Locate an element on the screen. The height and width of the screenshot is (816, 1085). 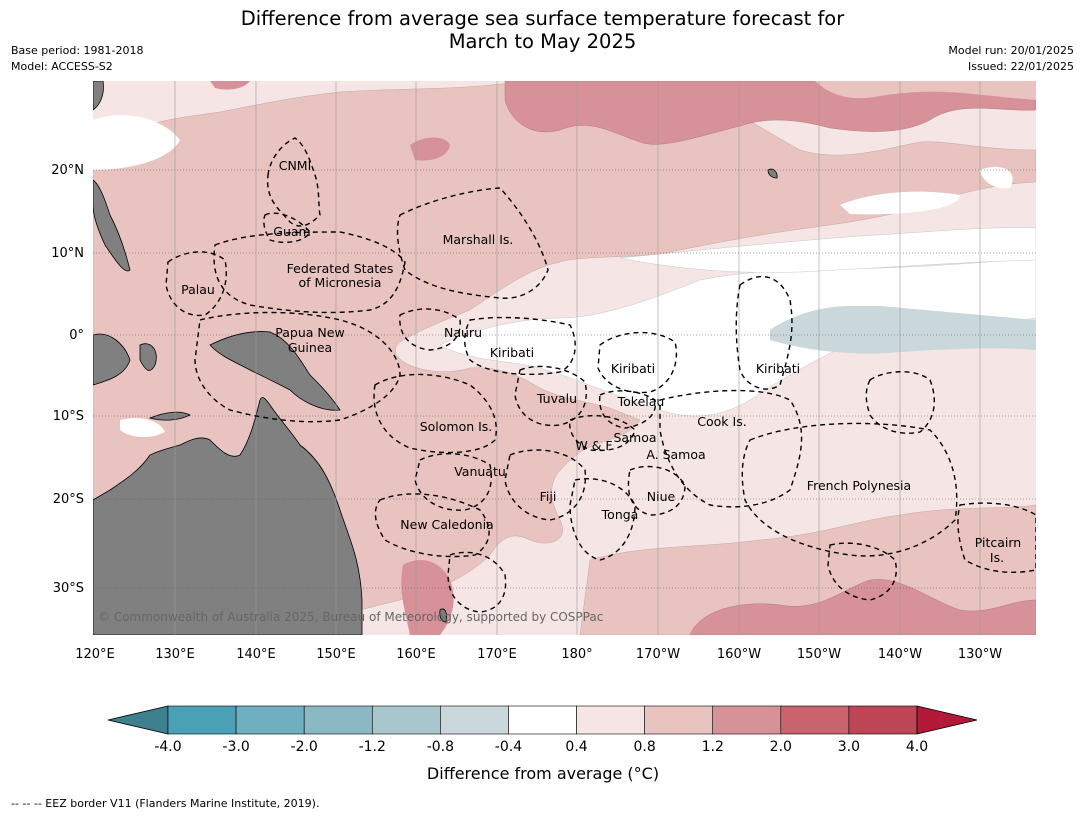
eez-vanuatu is located at coordinates (453, 481).